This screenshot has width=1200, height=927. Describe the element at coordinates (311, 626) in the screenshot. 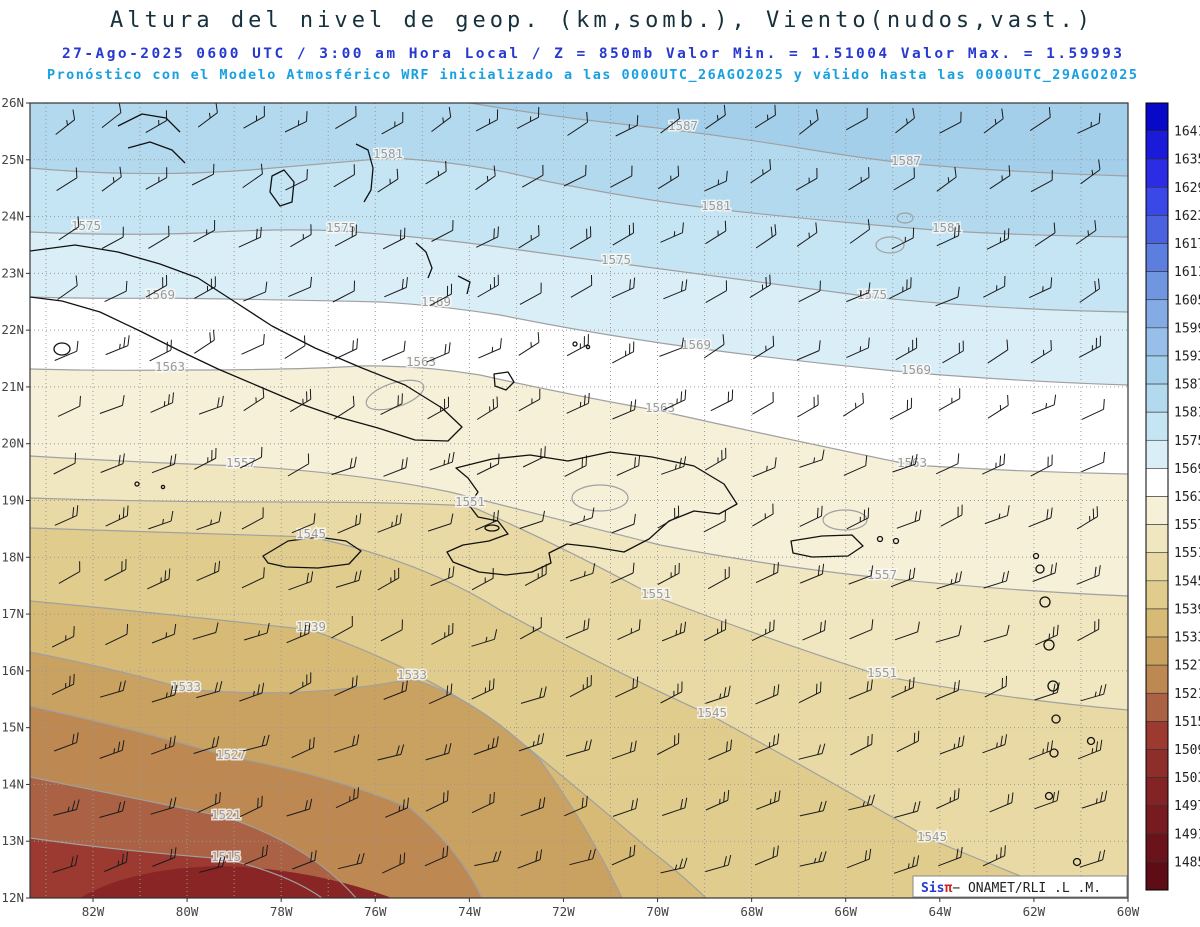

I see `contour-value-label: 1539` at that location.